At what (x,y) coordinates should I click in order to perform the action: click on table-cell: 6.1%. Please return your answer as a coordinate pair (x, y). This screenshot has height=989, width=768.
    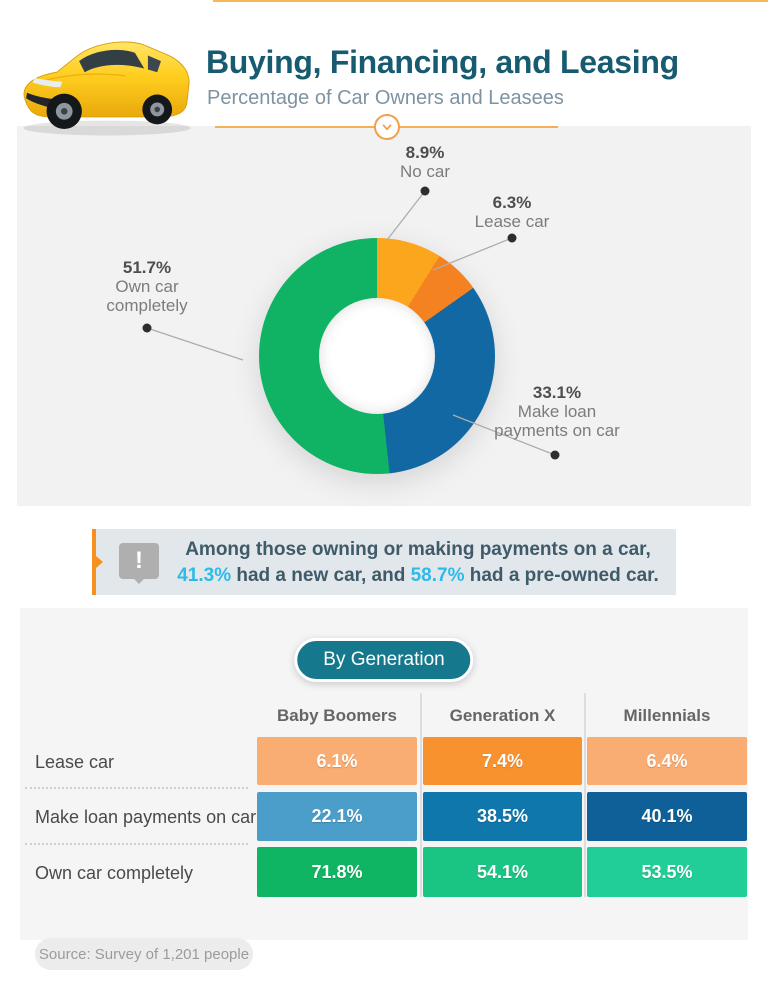
    Looking at the image, I should click on (337, 761).